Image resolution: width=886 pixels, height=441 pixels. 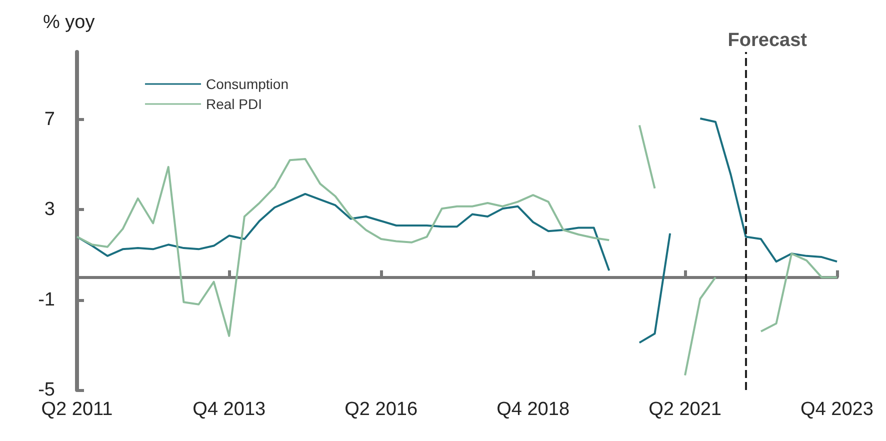 What do you see at coordinates (381, 409) in the screenshot?
I see `x-tick-label: Q2 2016` at bounding box center [381, 409].